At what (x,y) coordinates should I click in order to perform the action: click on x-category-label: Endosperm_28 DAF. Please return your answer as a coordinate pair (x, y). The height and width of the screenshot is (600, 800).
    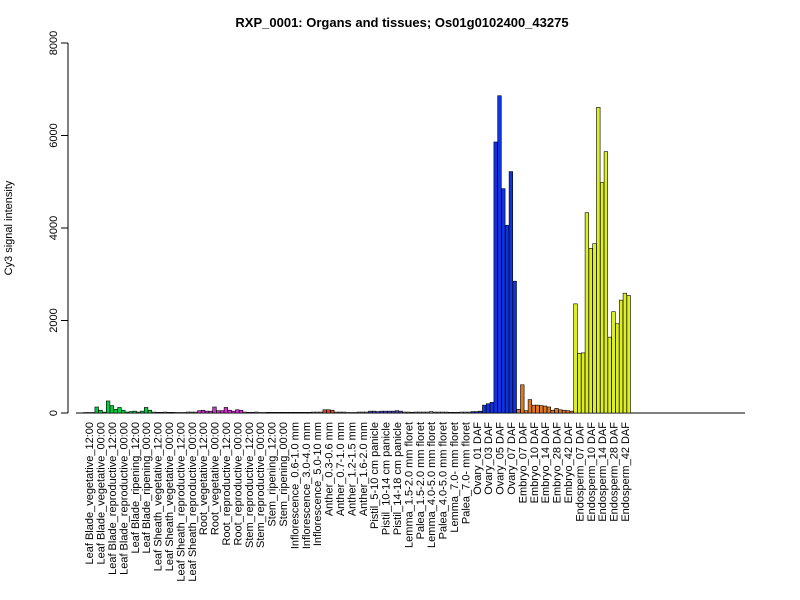
    Looking at the image, I should click on (615, 472).